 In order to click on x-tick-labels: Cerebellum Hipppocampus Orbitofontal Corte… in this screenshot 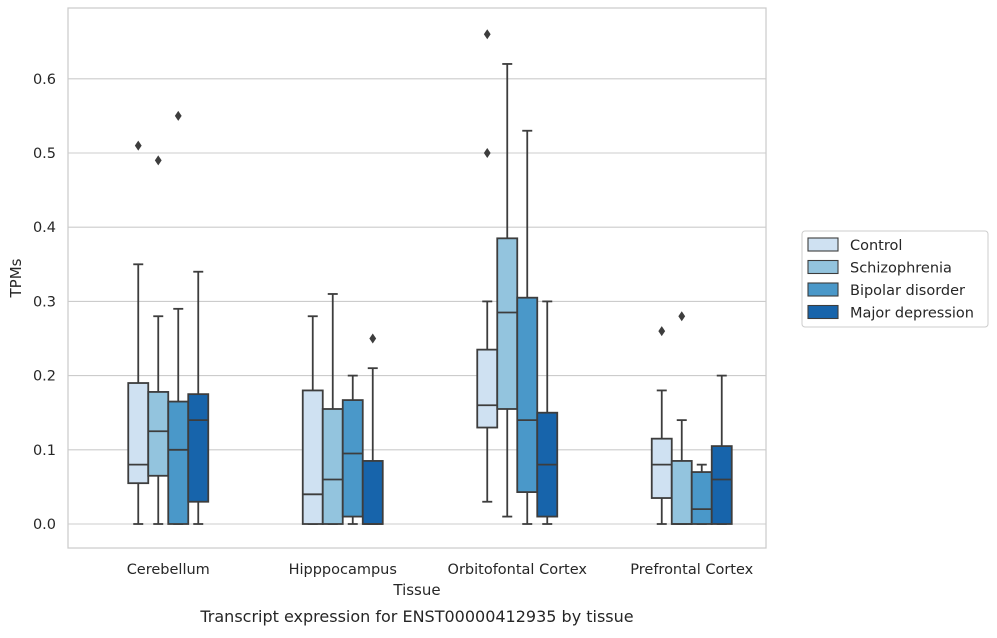, I will do `click(440, 570)`.